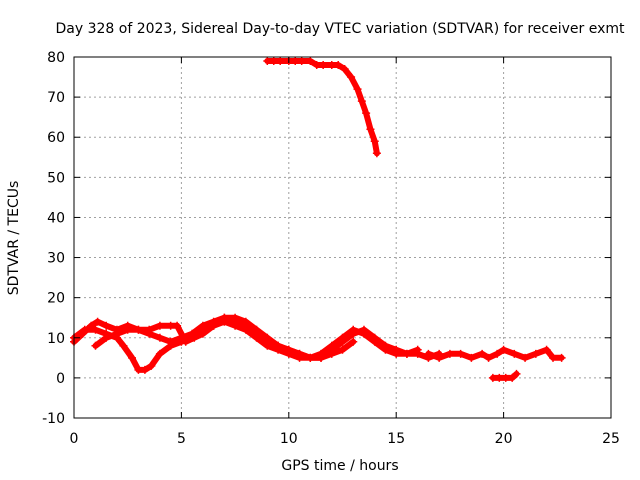 This screenshot has width=640, height=480. What do you see at coordinates (611, 439) in the screenshot?
I see `x-tick-label: 25` at bounding box center [611, 439].